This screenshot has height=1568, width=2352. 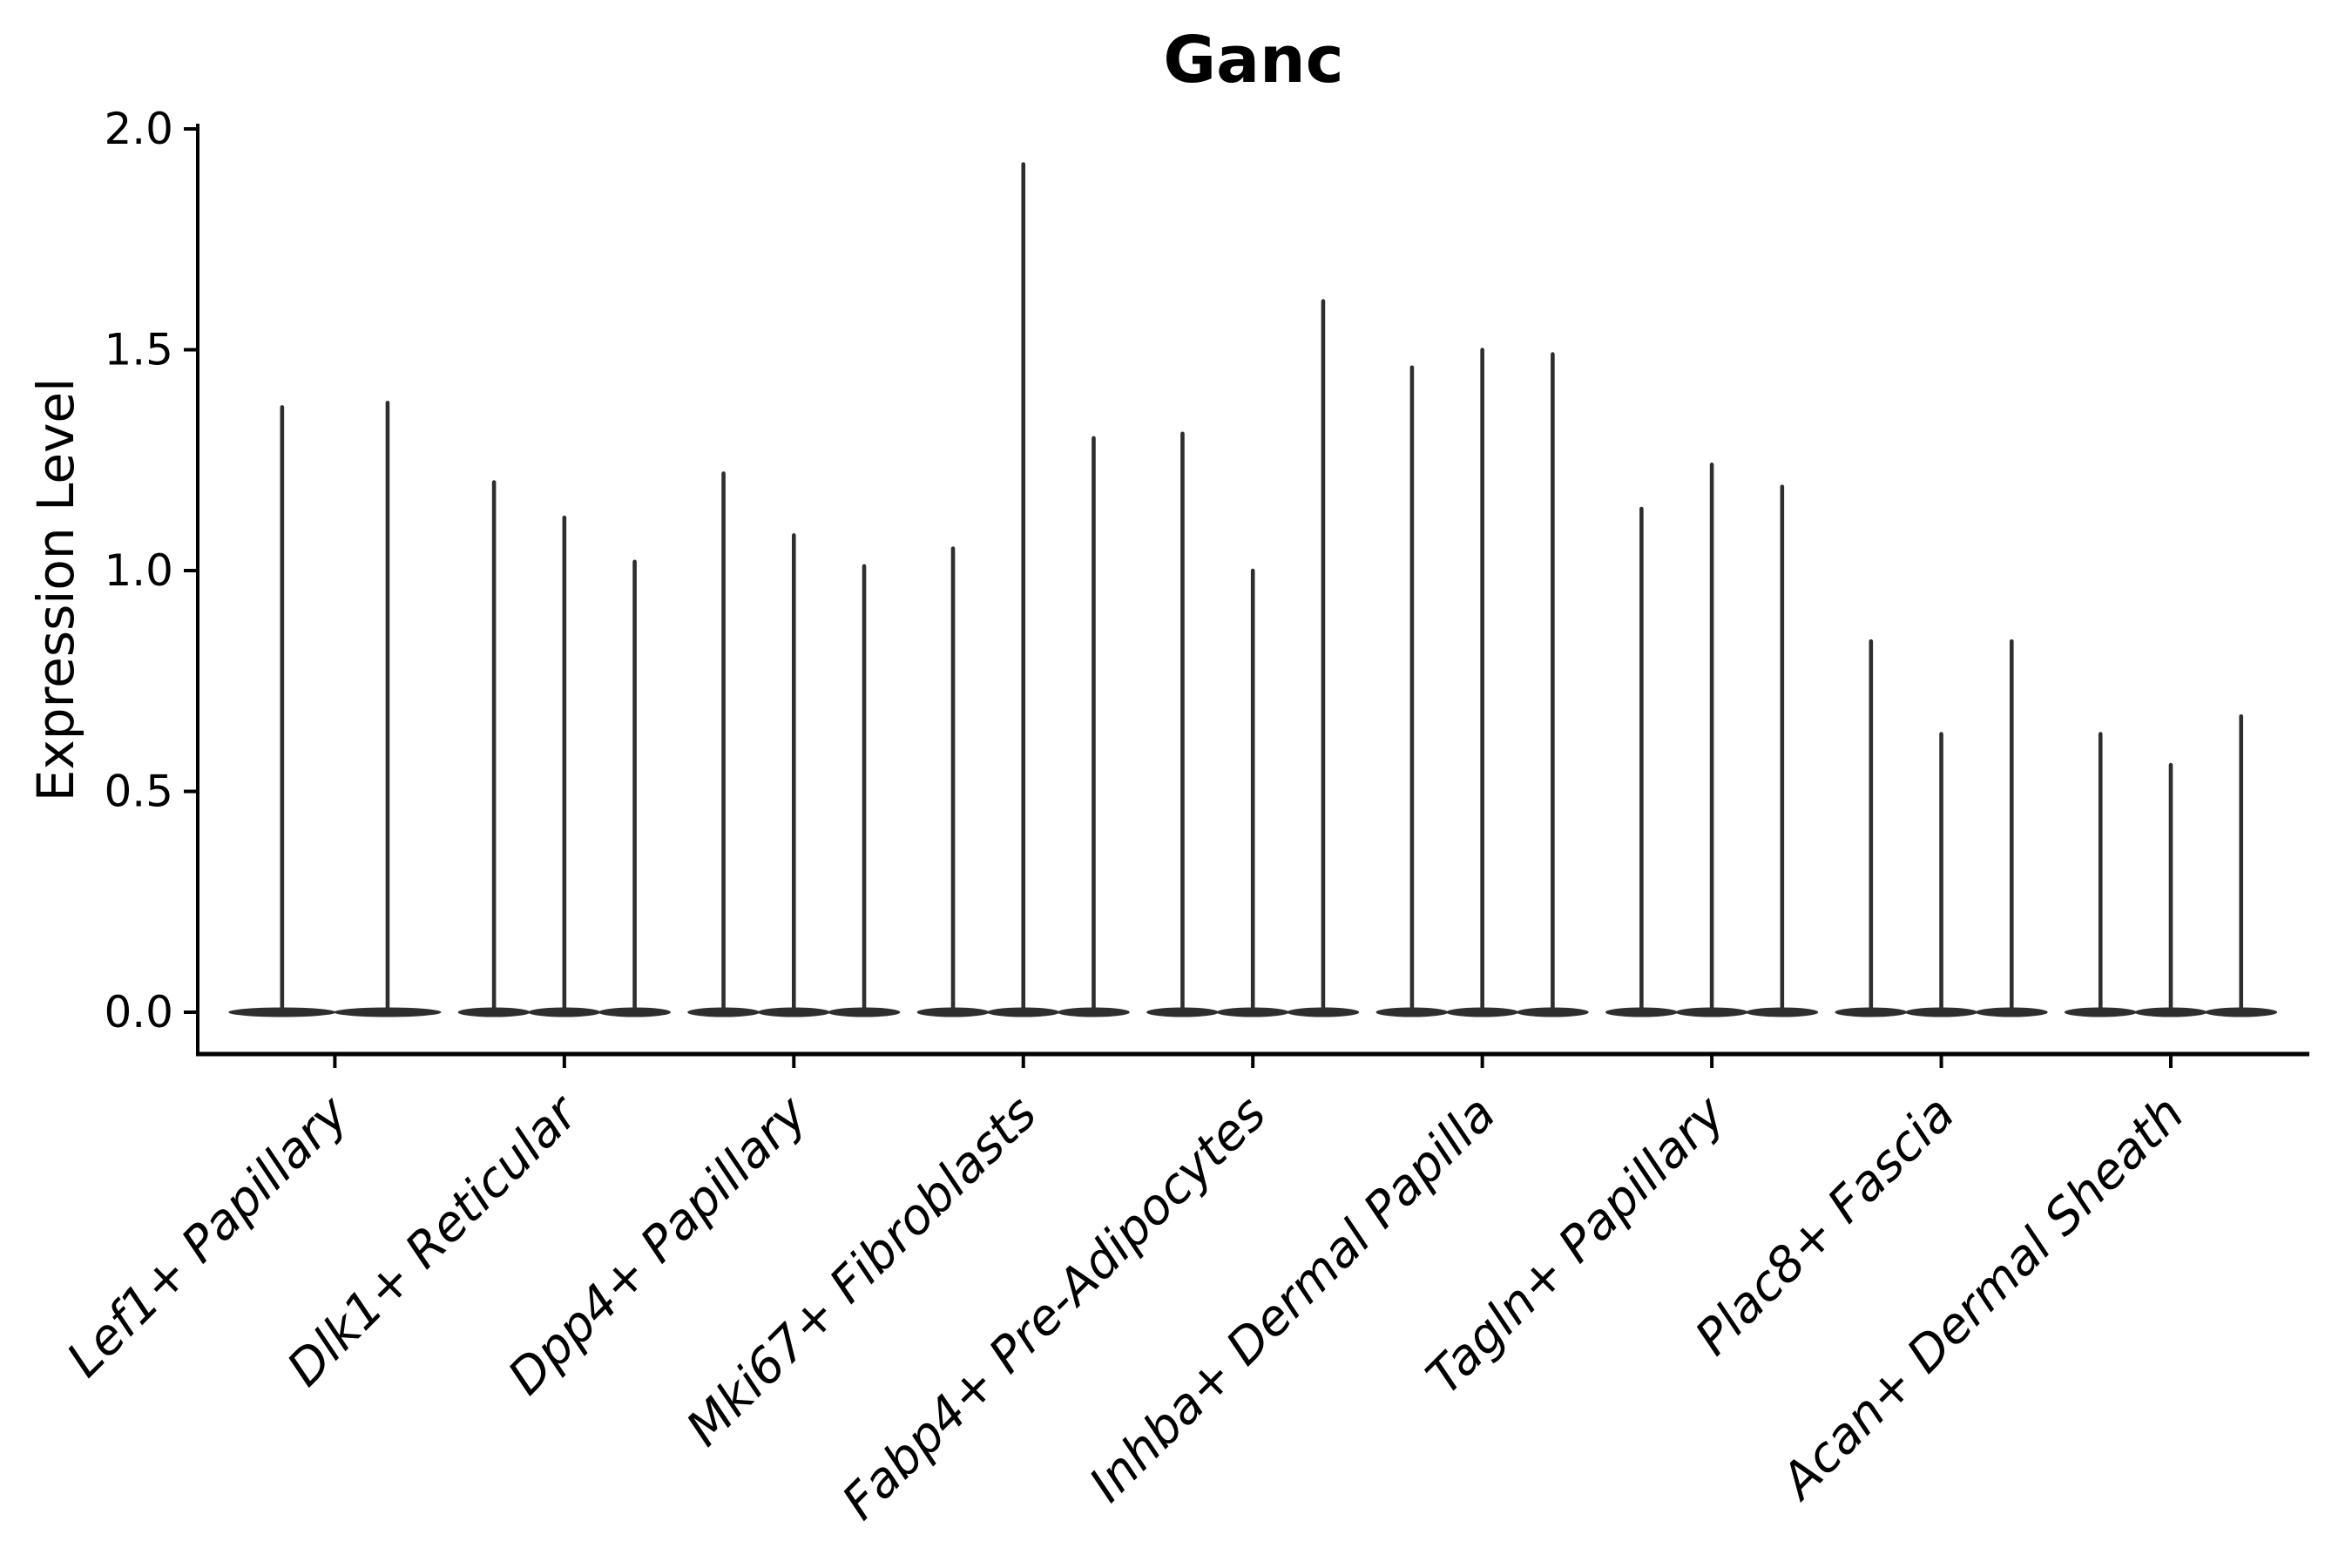 What do you see at coordinates (138, 350) in the screenshot?
I see `y-tick-label: 1.5` at bounding box center [138, 350].